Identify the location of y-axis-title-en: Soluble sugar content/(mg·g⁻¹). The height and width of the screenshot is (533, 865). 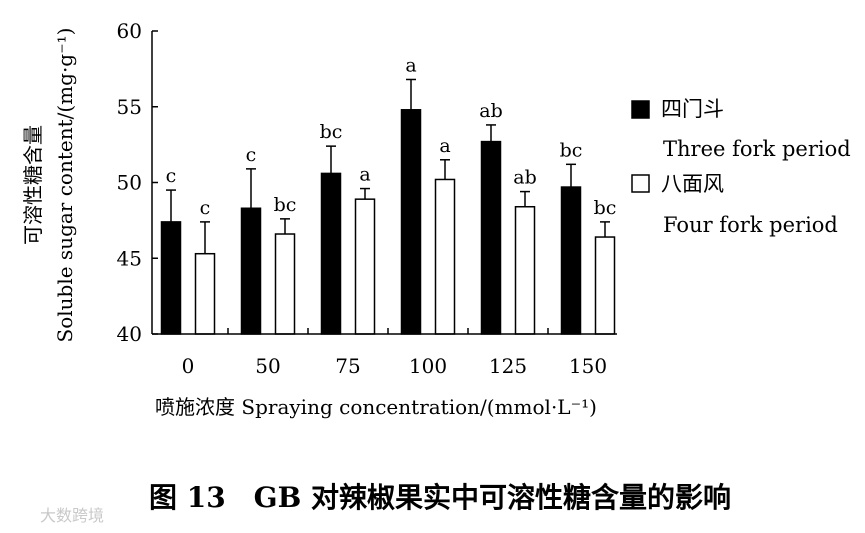
(65, 185).